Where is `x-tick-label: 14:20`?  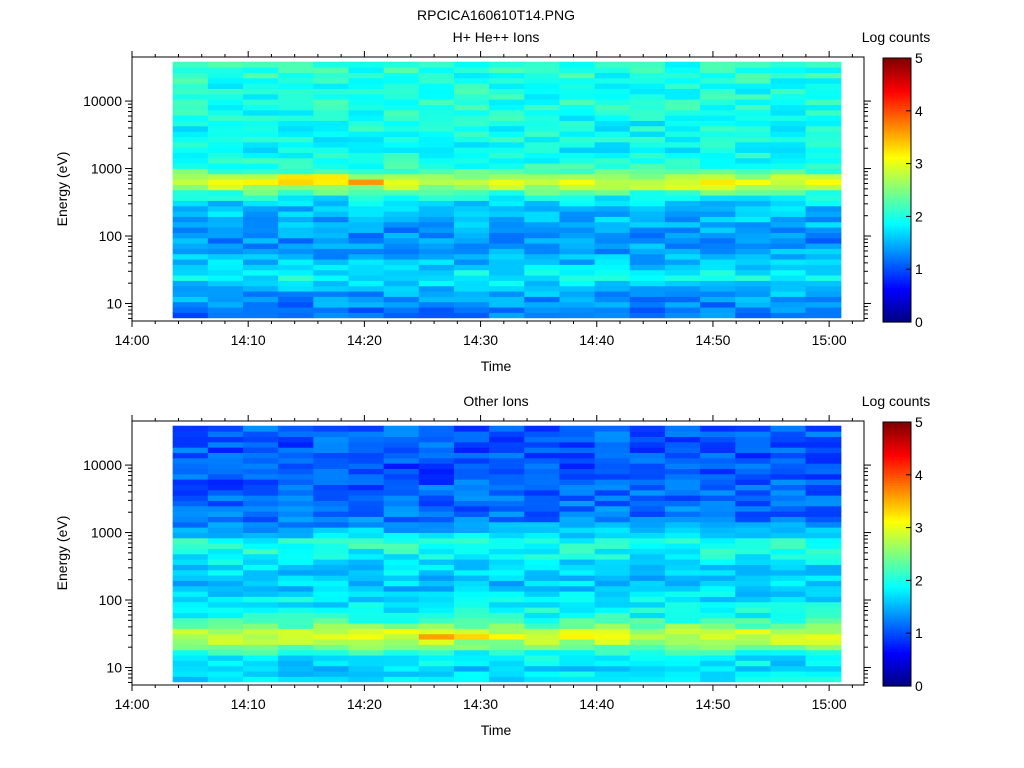 x-tick-label: 14:20 is located at coordinates (364, 340).